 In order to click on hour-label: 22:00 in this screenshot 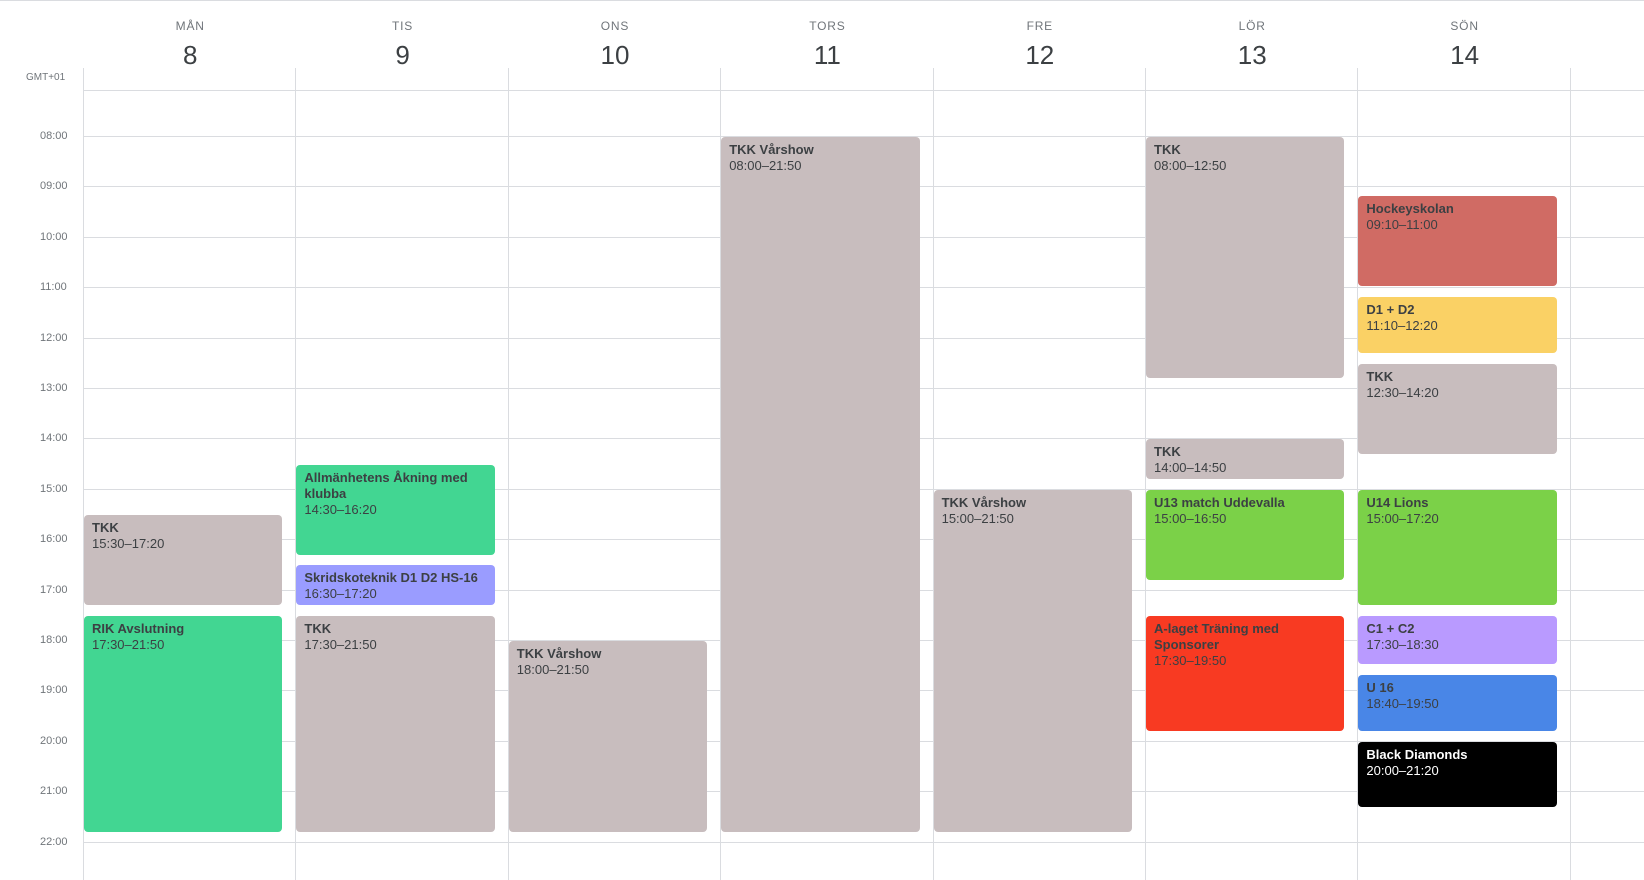, I will do `click(54, 841)`.